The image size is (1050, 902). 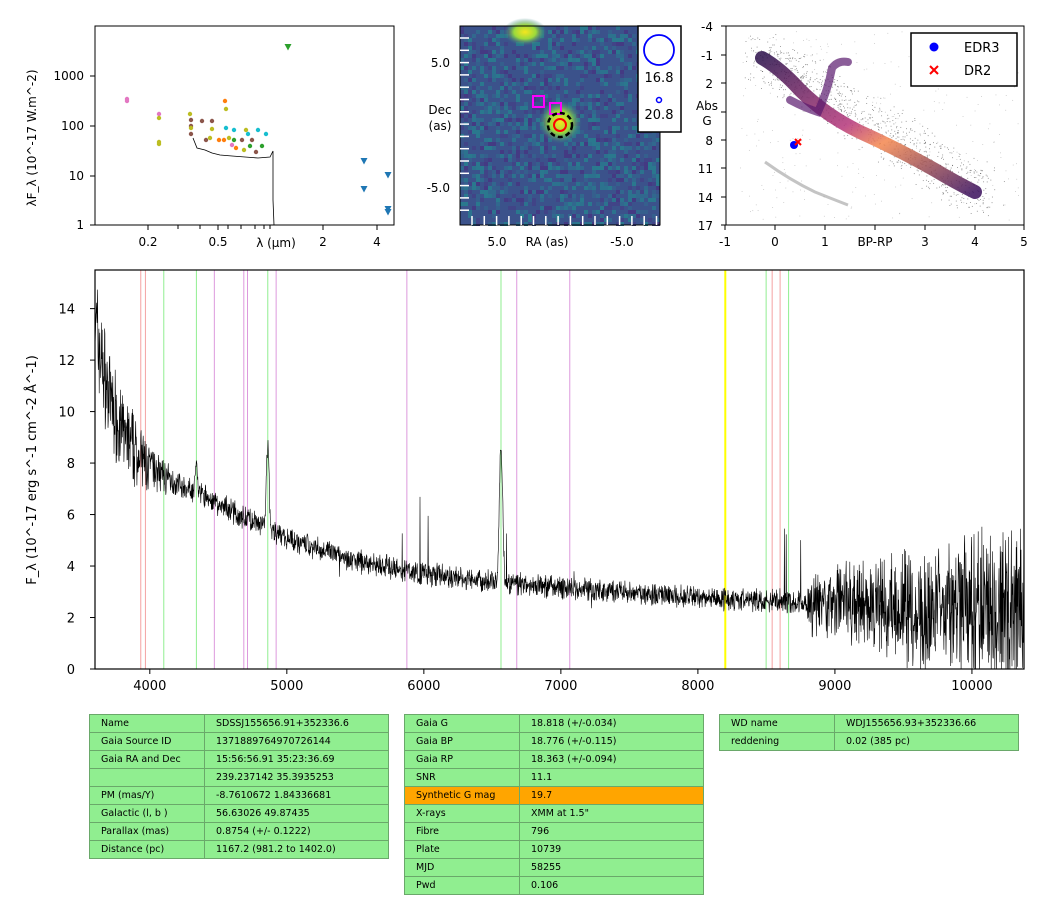 I want to click on table-key: Synthetic G mag, so click(x=462, y=795).